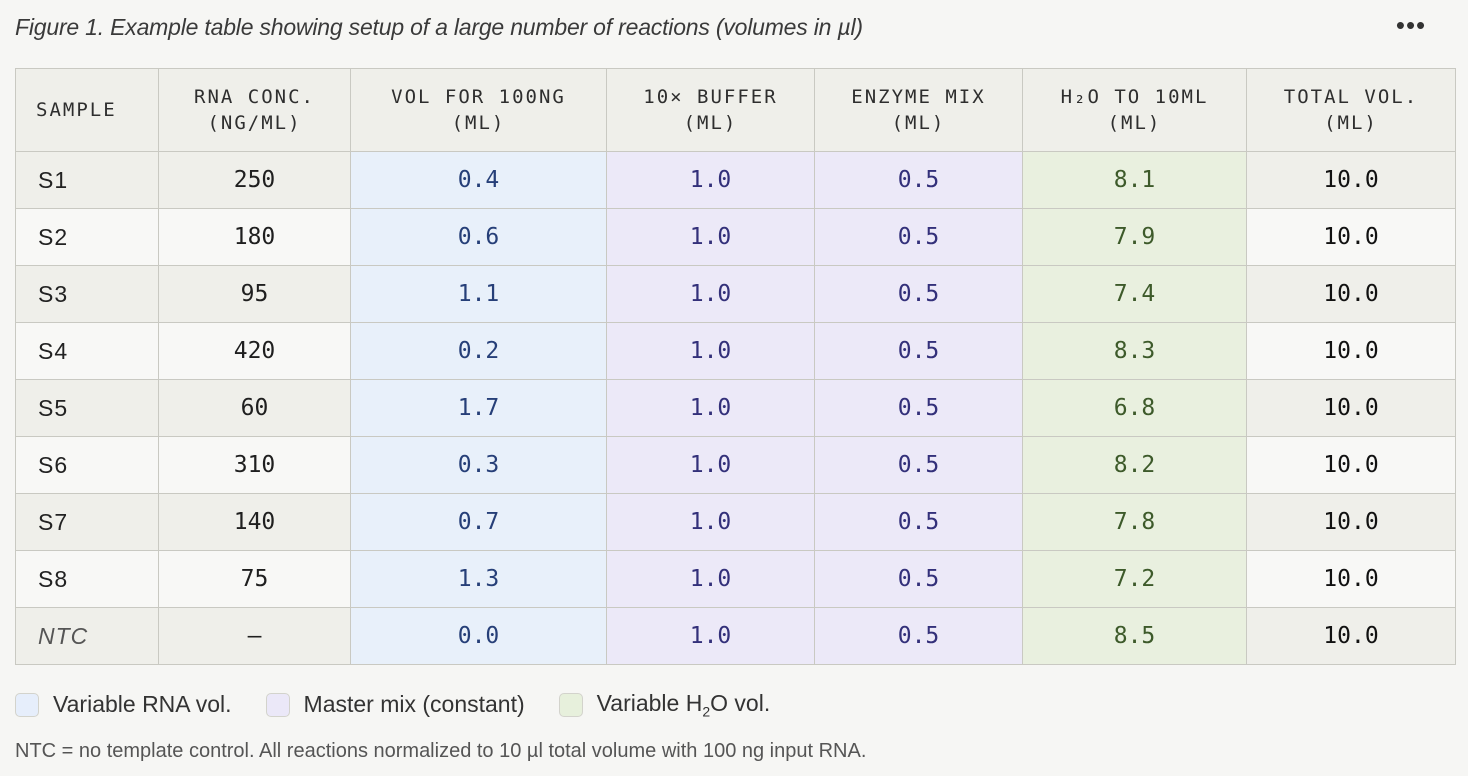 The width and height of the screenshot is (1468, 776). I want to click on cell-sample: S8, so click(87, 579).